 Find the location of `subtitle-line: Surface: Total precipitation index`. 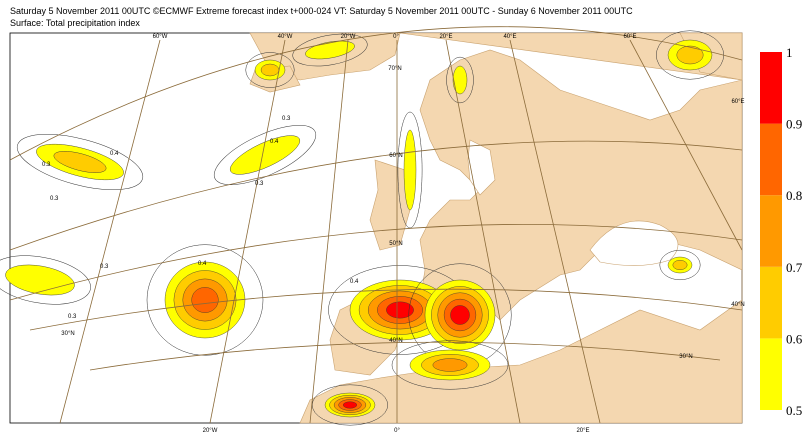

subtitle-line: Surface: Total precipitation index is located at coordinates (75, 23).